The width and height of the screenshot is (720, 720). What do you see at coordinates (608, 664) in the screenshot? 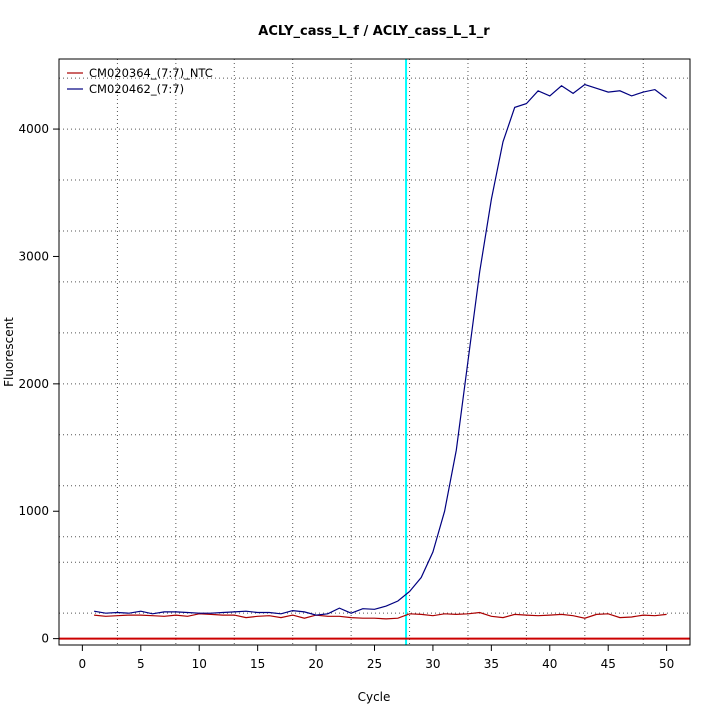
I see `x-tick-label: 45` at bounding box center [608, 664].